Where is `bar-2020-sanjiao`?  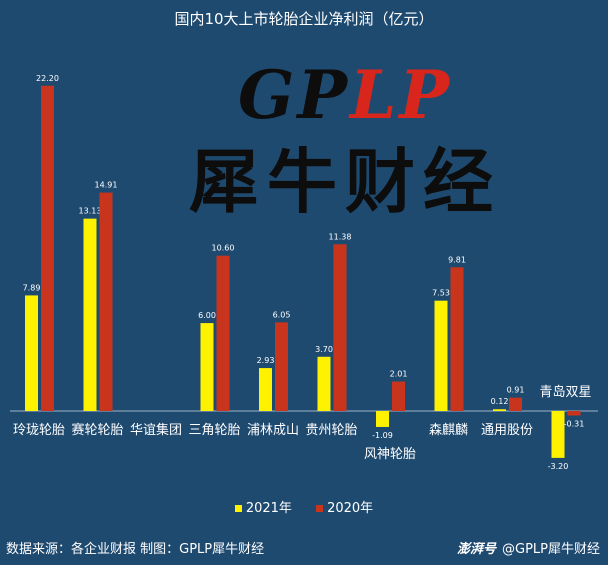
bar-2020-sanjiao is located at coordinates (223, 333).